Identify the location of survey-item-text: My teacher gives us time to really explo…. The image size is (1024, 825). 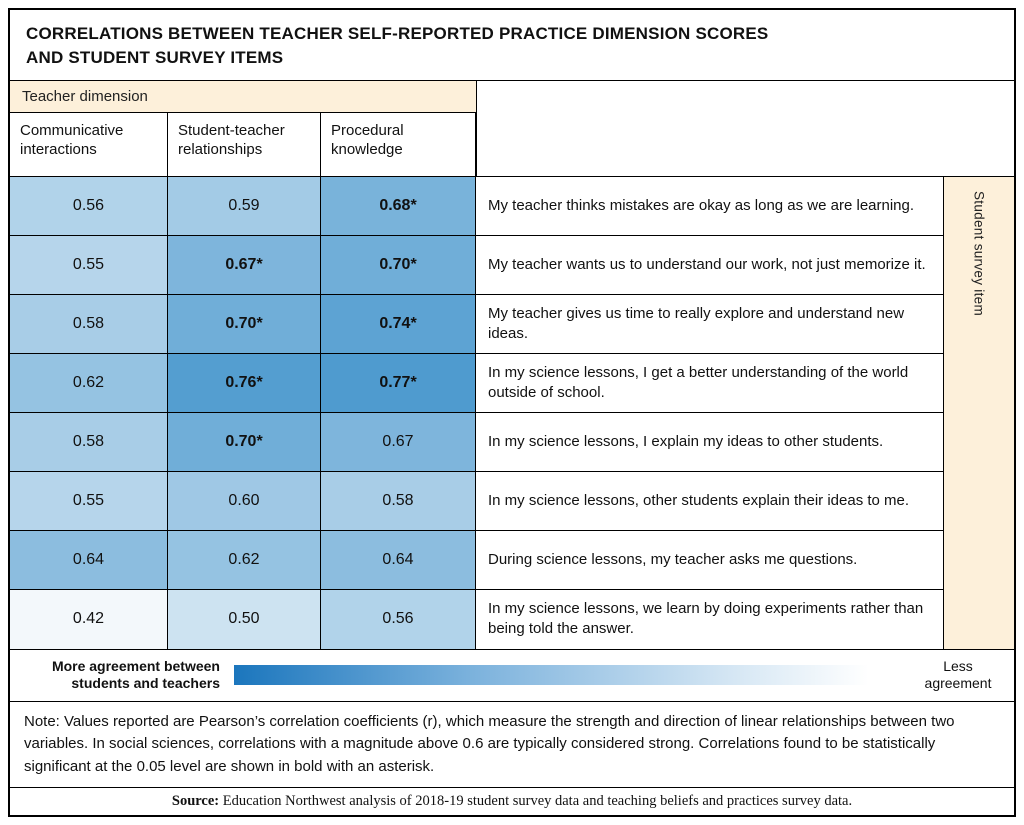
(710, 324).